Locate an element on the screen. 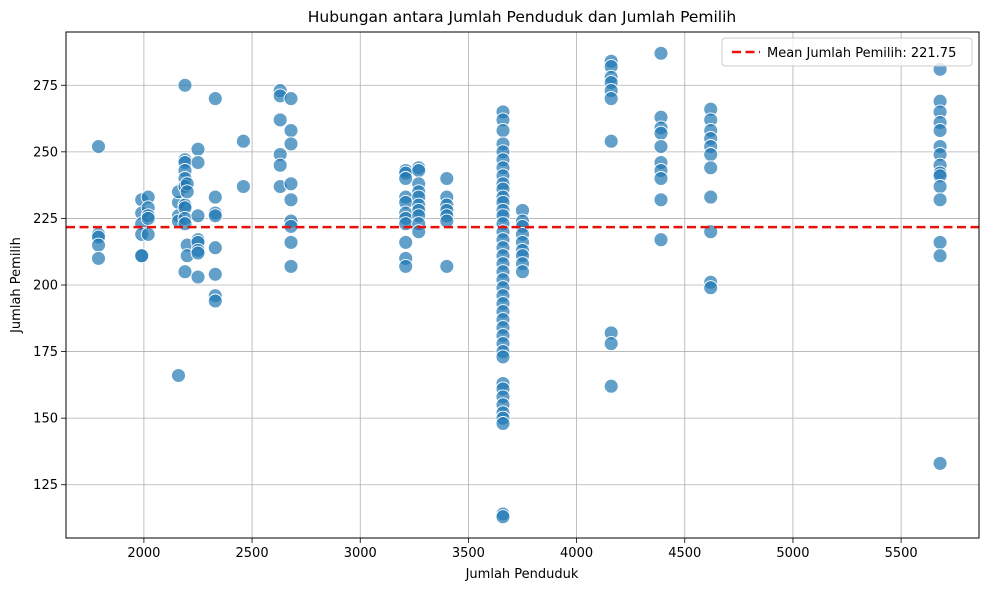  legend: Mean Jumlah Pemilih: 221.75 is located at coordinates (847, 52).